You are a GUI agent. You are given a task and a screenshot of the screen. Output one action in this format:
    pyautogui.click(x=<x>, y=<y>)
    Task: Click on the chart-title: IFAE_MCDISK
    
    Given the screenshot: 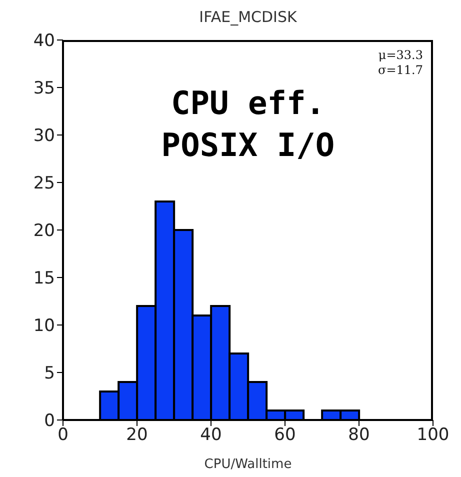 What is the action you would take?
    pyautogui.click(x=248, y=18)
    